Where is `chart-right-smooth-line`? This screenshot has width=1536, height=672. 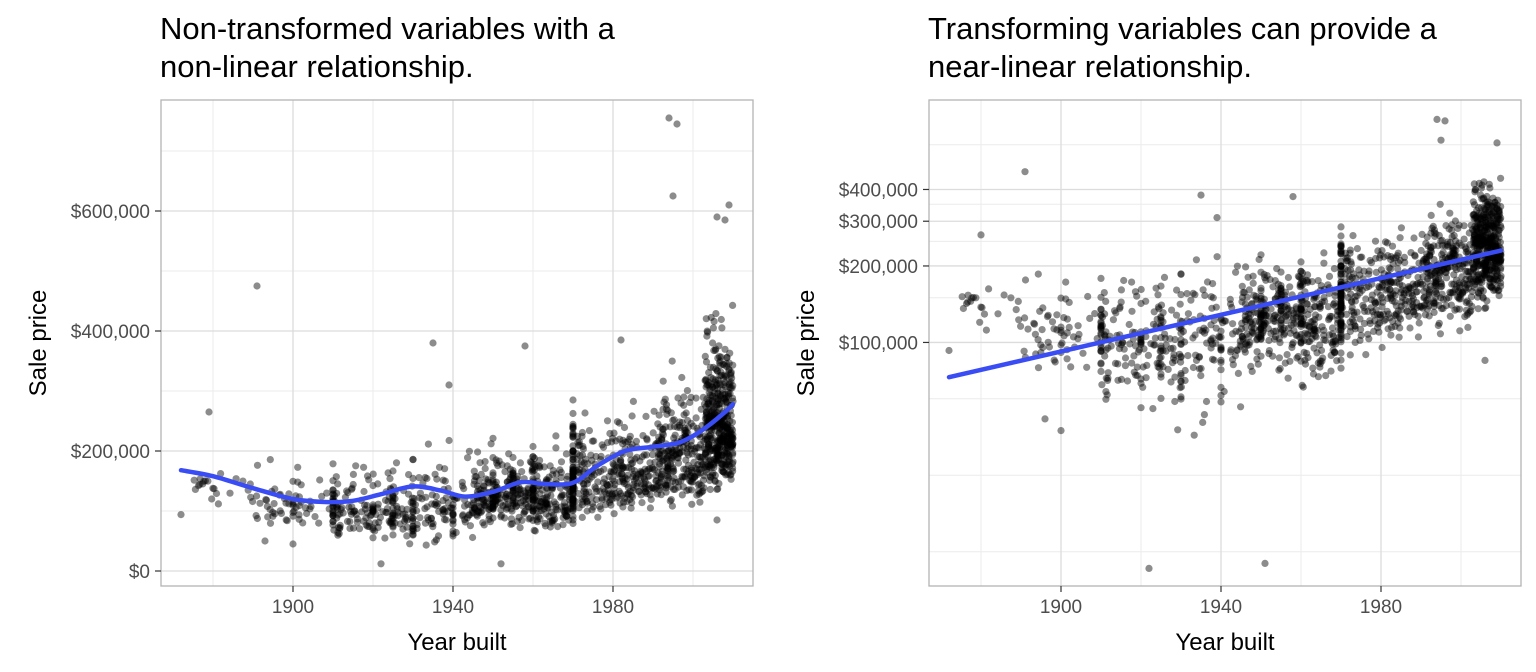
chart-right-smooth-line is located at coordinates (1225, 314).